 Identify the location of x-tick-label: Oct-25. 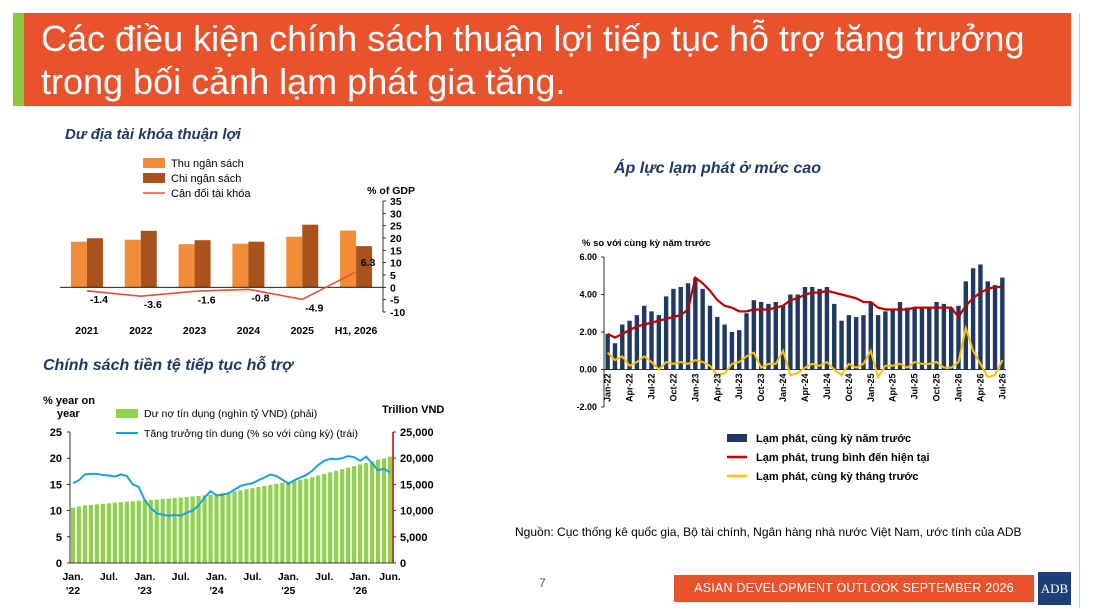
(937, 388).